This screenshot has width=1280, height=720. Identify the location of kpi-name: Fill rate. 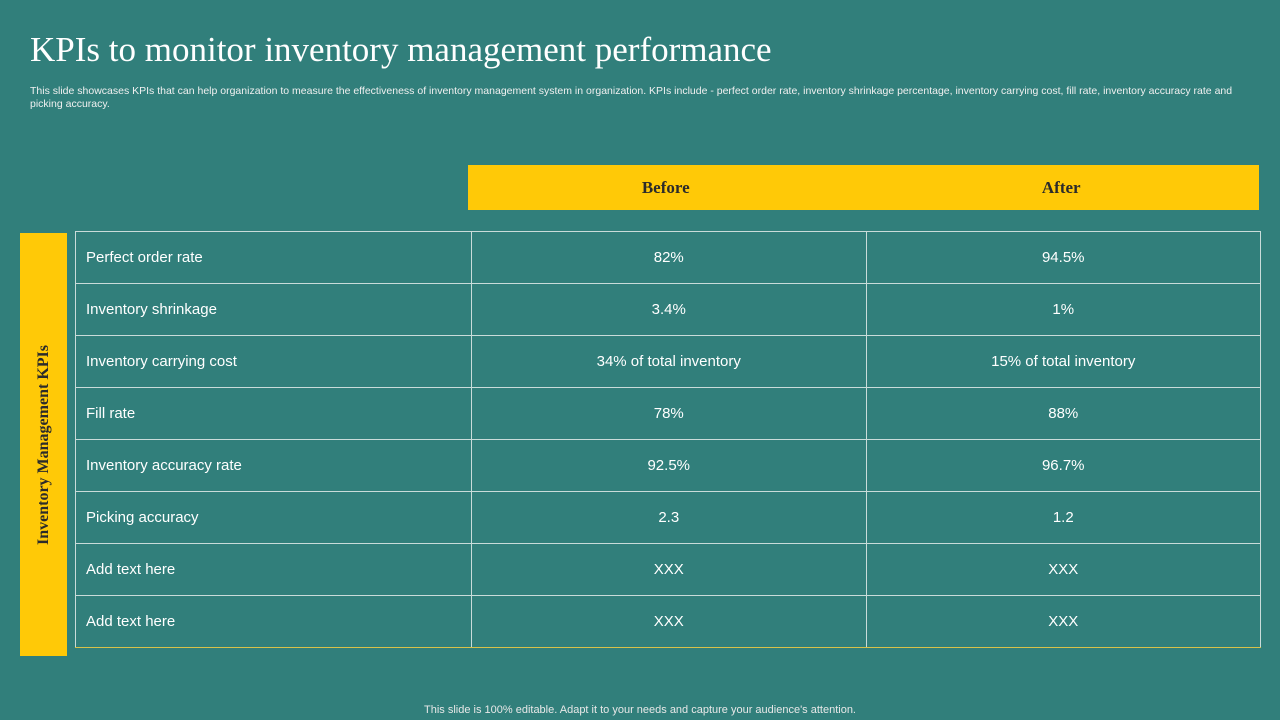
(273, 413).